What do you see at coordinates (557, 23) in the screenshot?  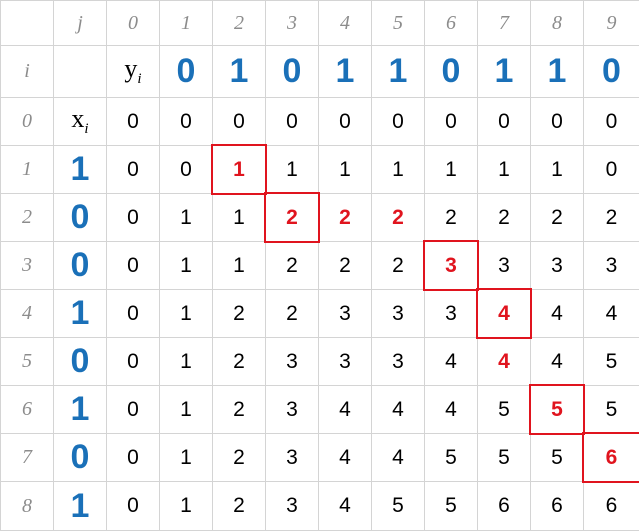 I see `column-index: 8` at bounding box center [557, 23].